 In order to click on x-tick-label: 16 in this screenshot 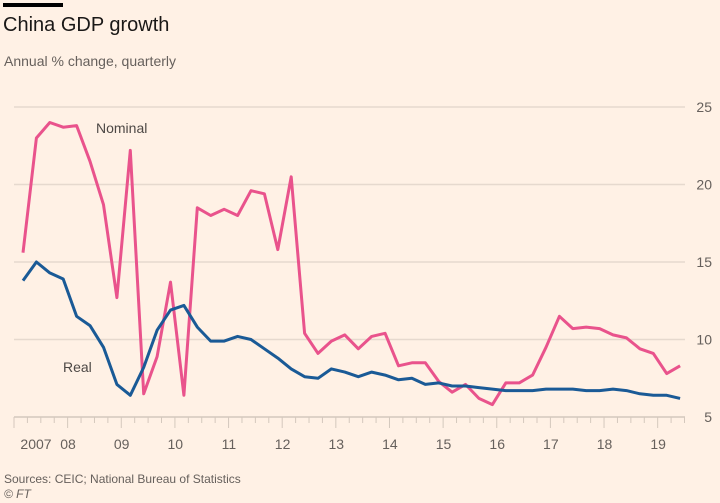, I will do `click(497, 444)`.